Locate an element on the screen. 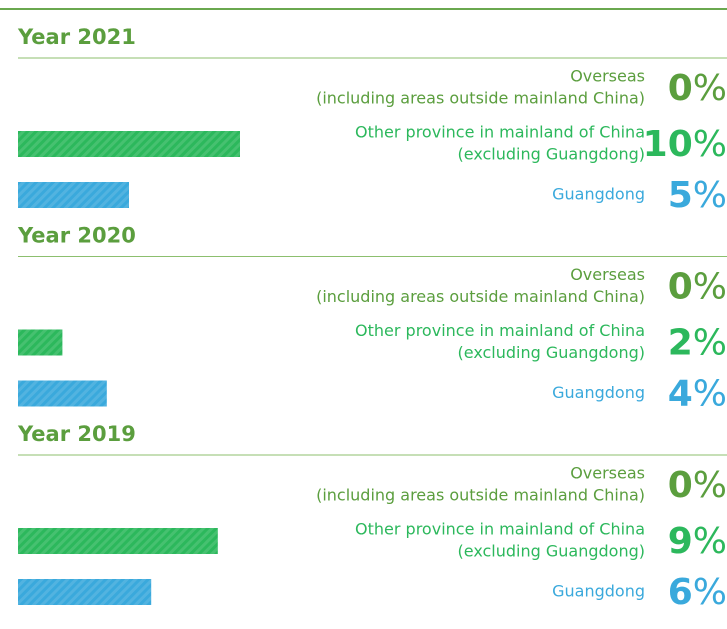  value-label: 5% is located at coordinates (697, 195).